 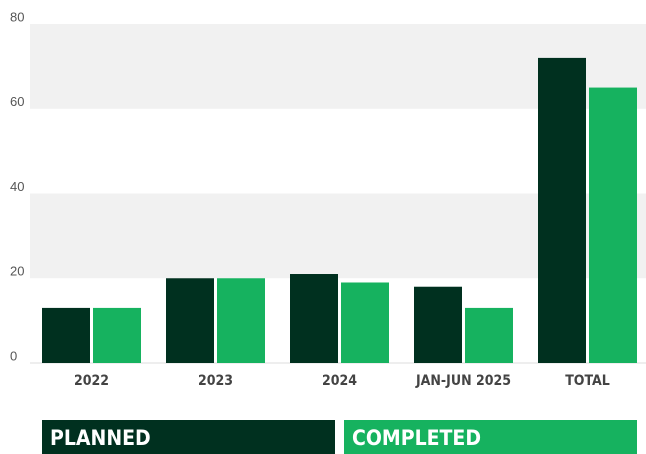 What do you see at coordinates (17, 101) in the screenshot?
I see `y-tick-label: 60` at bounding box center [17, 101].